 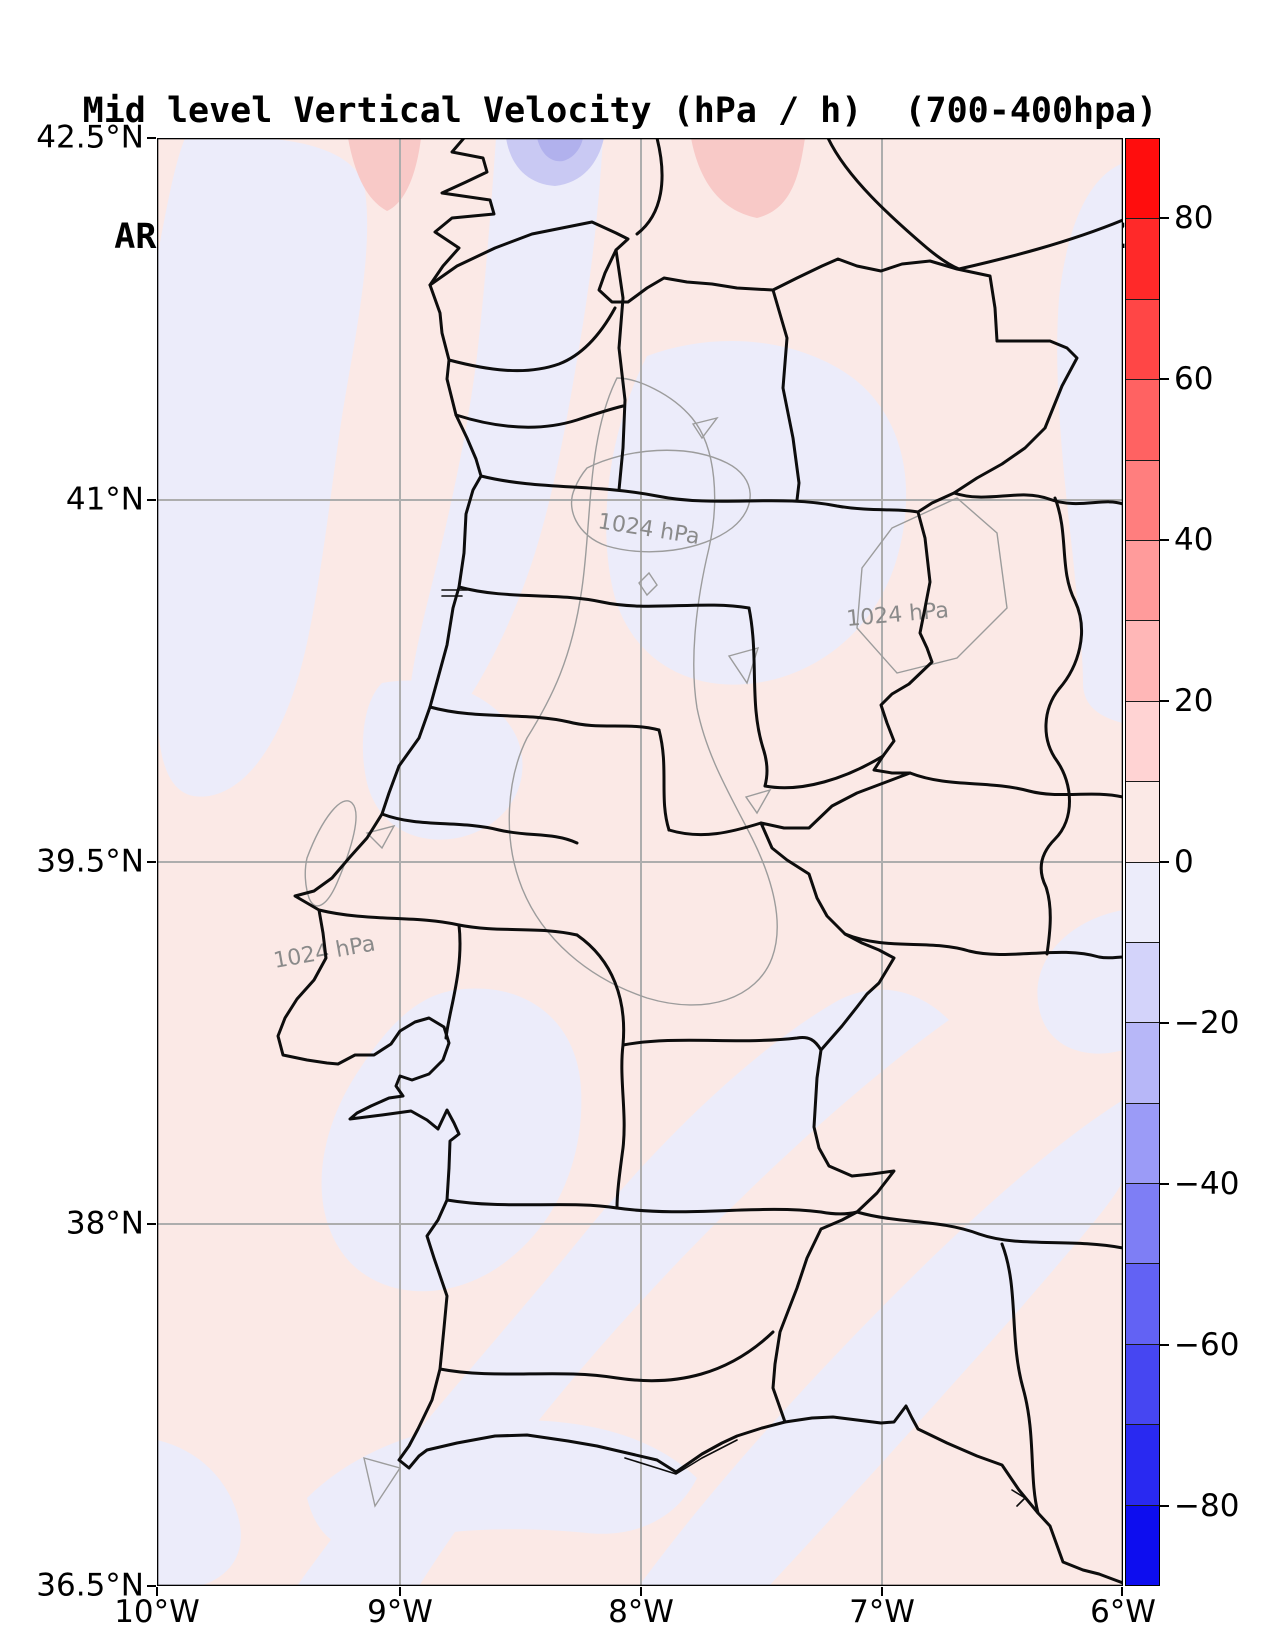 I want to click on colorbar-label-60: 60, so click(x=1194, y=379).